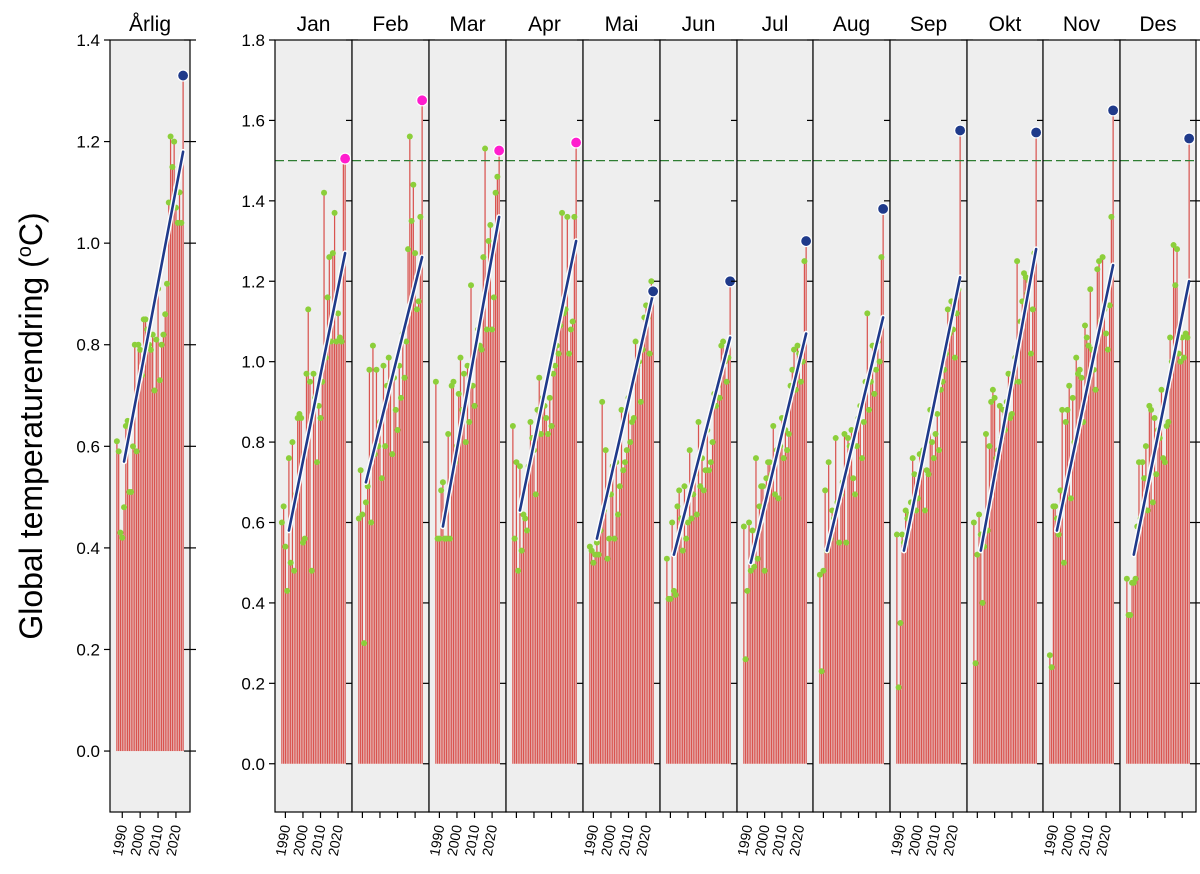 Image resolution: width=1200 pixels, height=874 pixels. What do you see at coordinates (88, 243) in the screenshot?
I see `y-tick-label: 1.0` at bounding box center [88, 243].